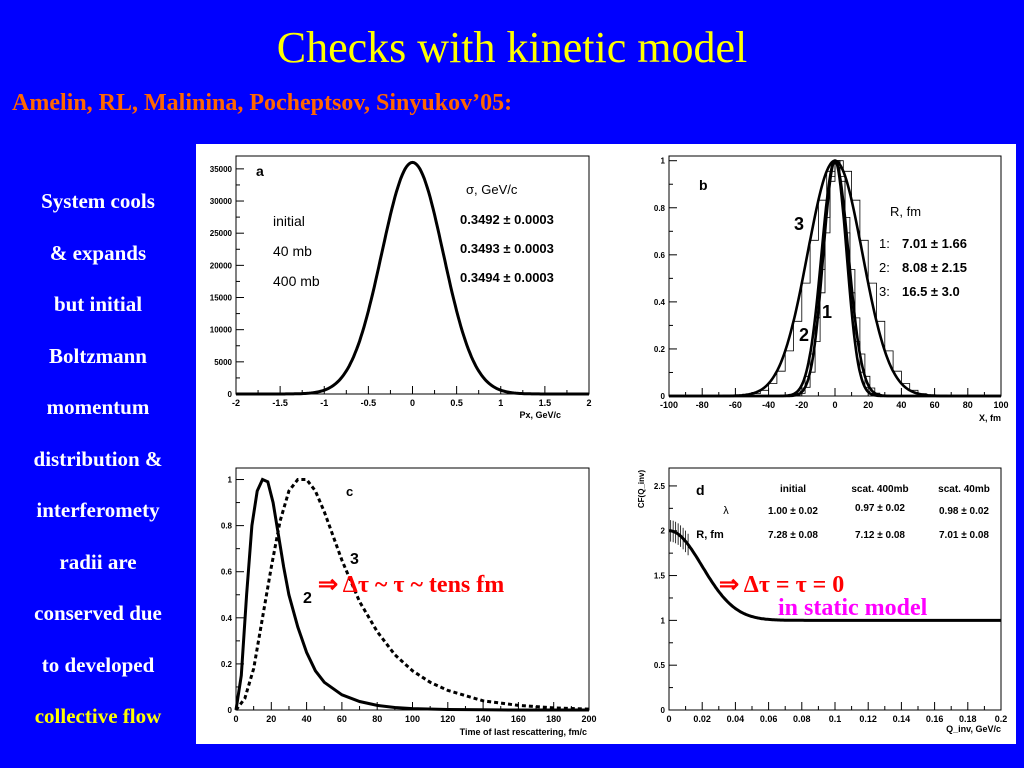  I want to click on correlation-curve-d, so click(834, 575).